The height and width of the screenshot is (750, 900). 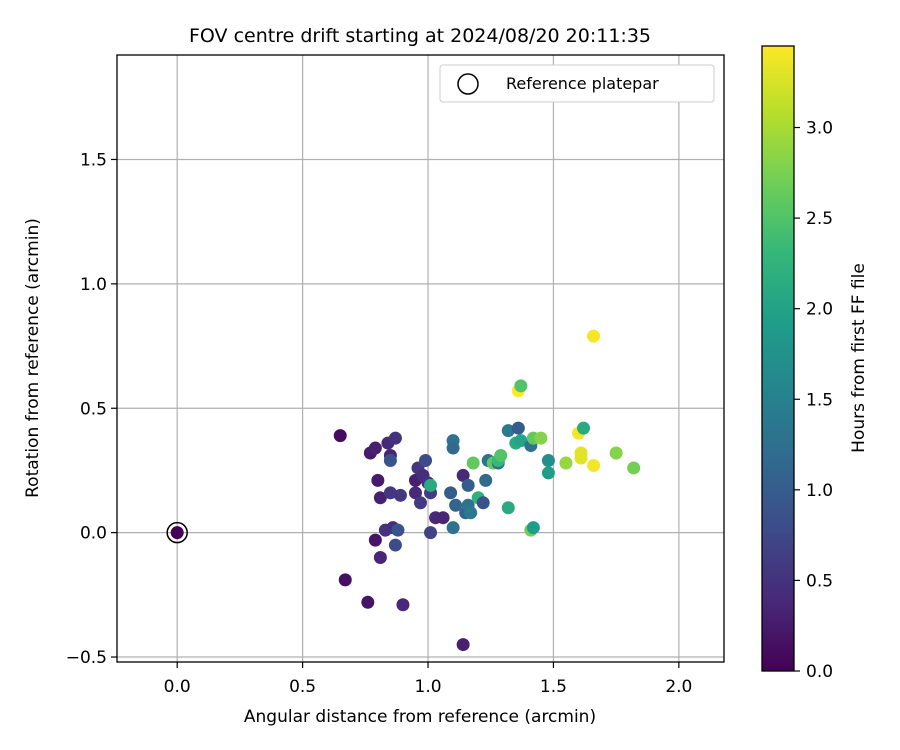 I want to click on legend-marker, so click(x=468, y=84).